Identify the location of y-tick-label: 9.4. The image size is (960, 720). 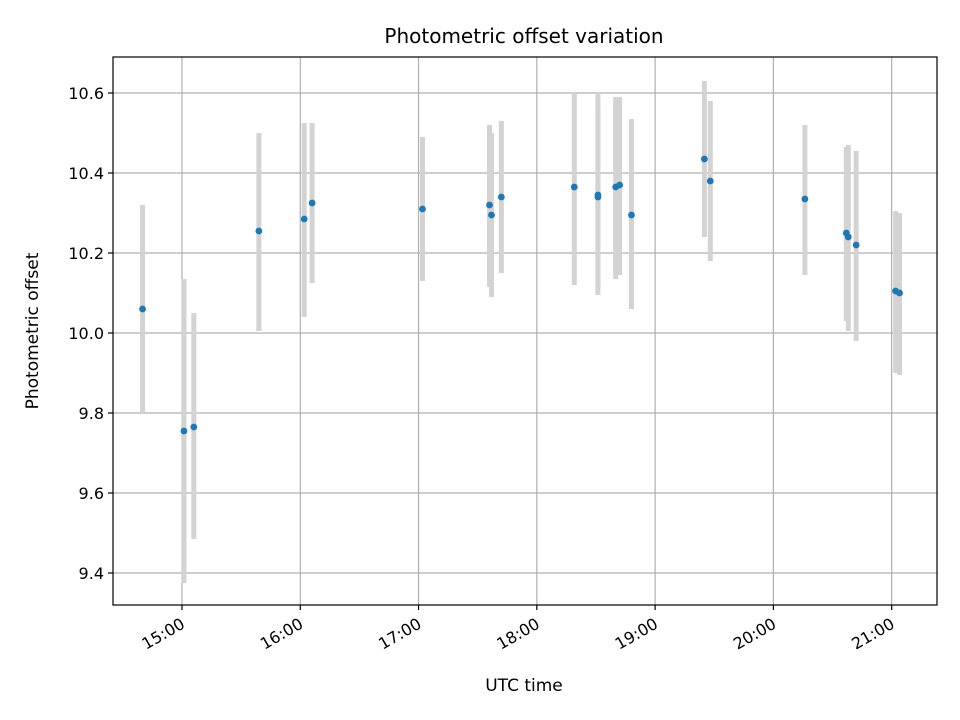
(91, 573).